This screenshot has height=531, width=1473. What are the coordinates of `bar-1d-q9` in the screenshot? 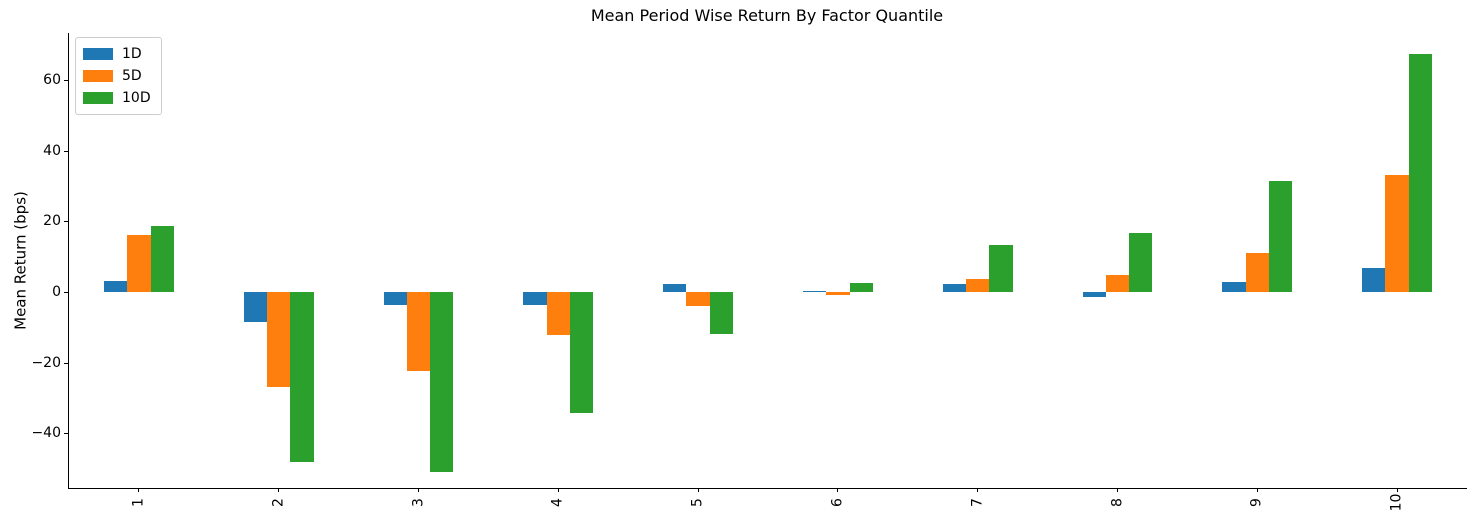 It's located at (1234, 287).